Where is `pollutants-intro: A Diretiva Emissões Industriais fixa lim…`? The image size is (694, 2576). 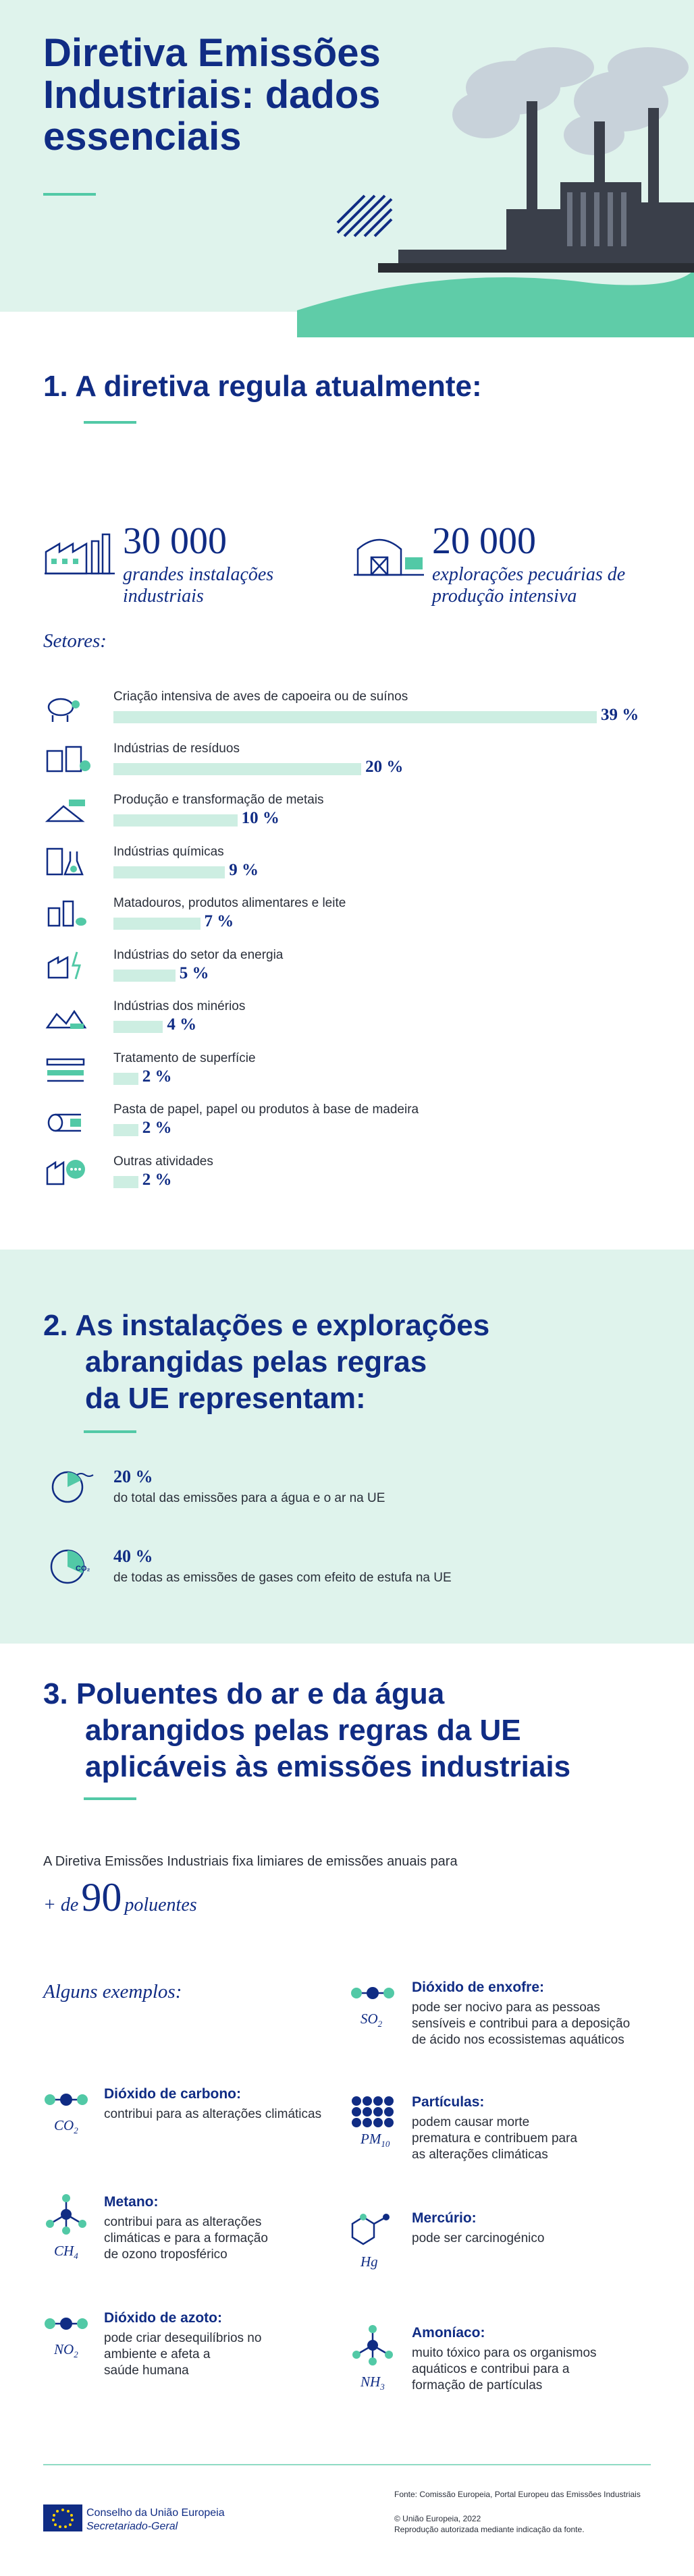
pollutants-intro: A Diretiva Emissões Industriais fixa lim… is located at coordinates (250, 1861).